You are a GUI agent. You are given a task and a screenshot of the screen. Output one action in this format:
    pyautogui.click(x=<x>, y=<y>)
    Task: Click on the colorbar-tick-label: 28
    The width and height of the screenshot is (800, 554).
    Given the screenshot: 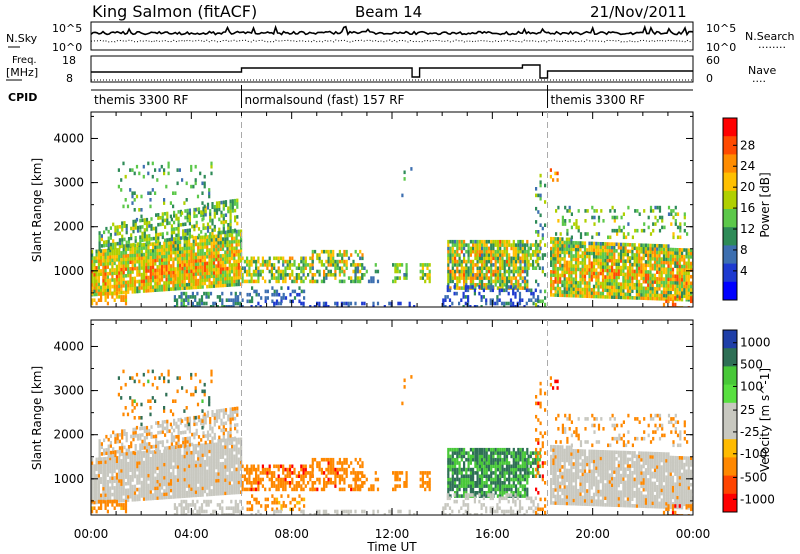 What is the action you would take?
    pyautogui.click(x=747, y=145)
    